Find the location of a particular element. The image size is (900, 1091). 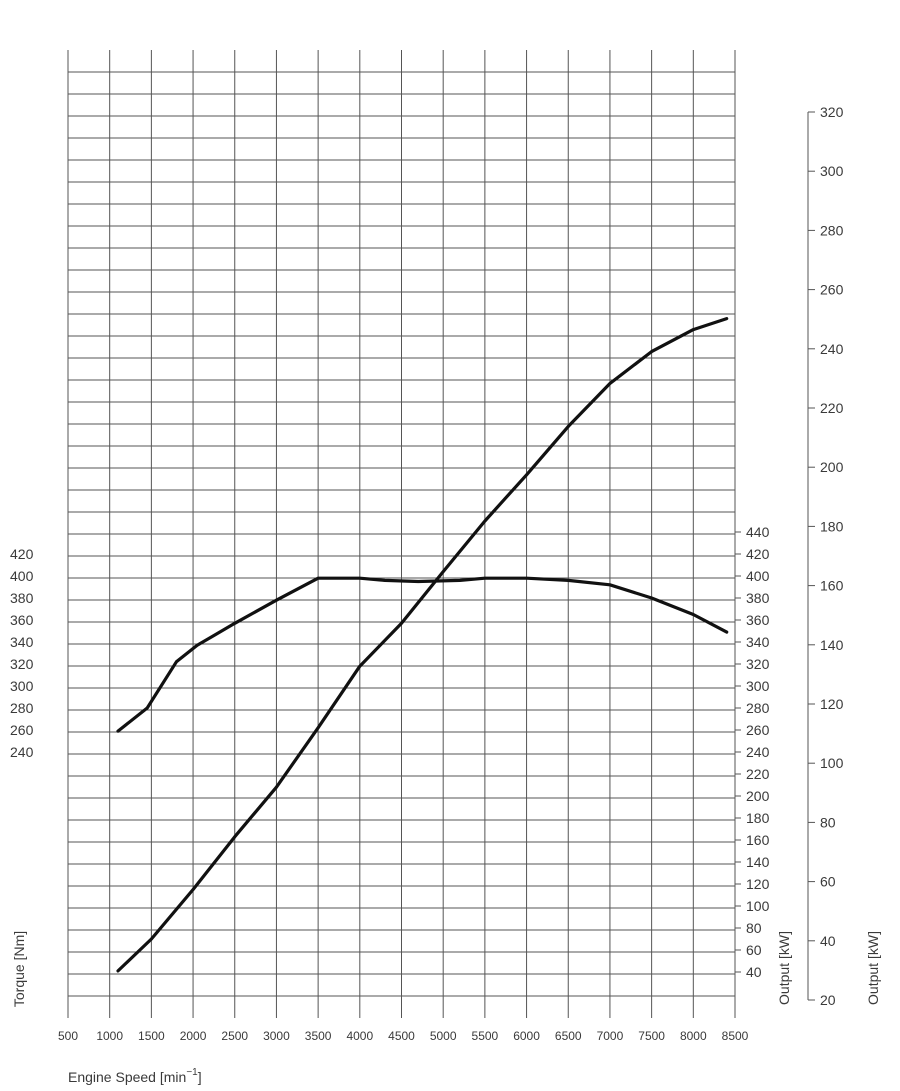

output-kw-tick-label: 40 is located at coordinates (828, 941).